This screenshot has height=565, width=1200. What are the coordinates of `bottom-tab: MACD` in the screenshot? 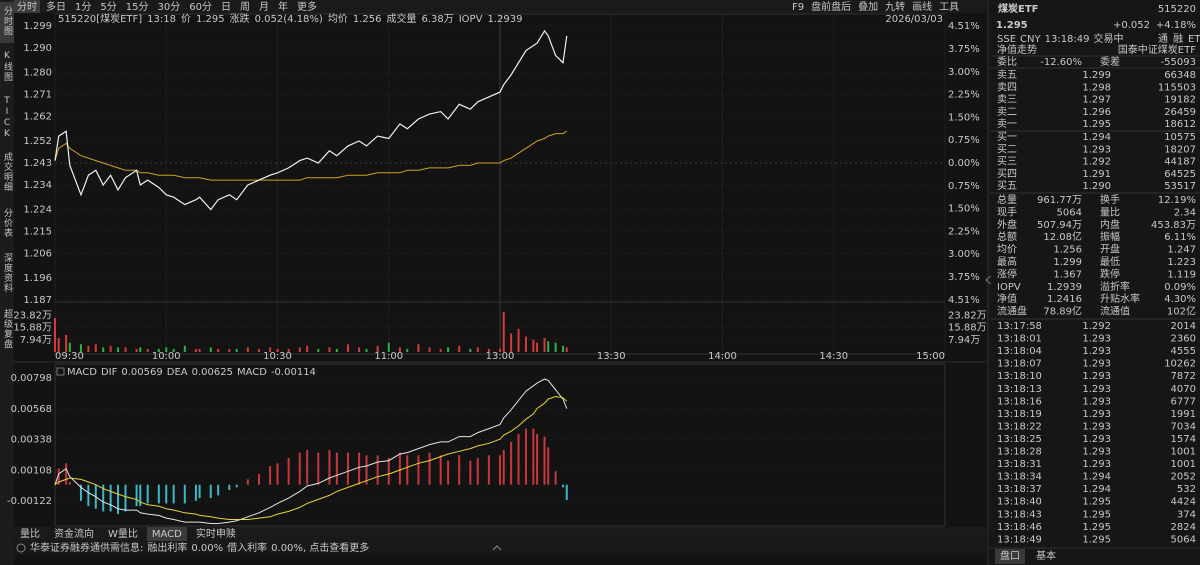 It's located at (167, 534).